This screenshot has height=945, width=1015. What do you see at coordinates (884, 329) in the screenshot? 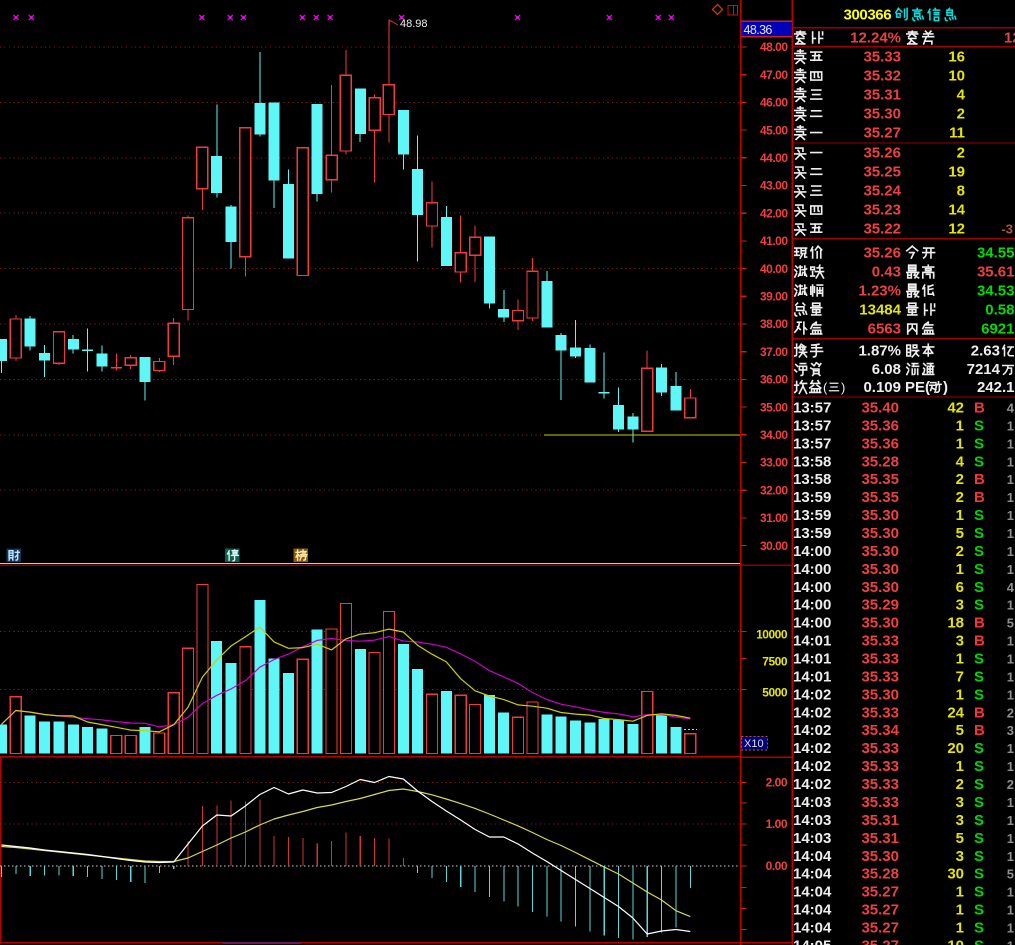
I see `svg-text: 6563` at bounding box center [884, 329].